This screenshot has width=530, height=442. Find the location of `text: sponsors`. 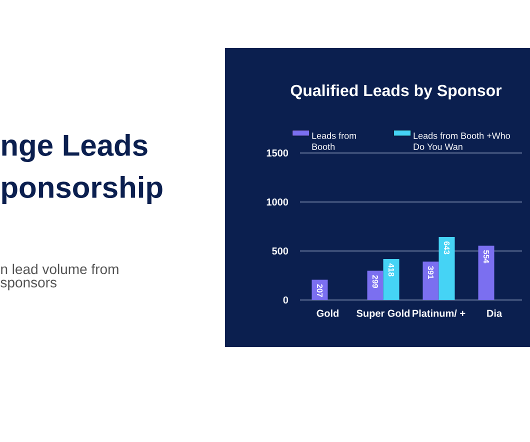

text: sponsors is located at coordinates (28, 285).